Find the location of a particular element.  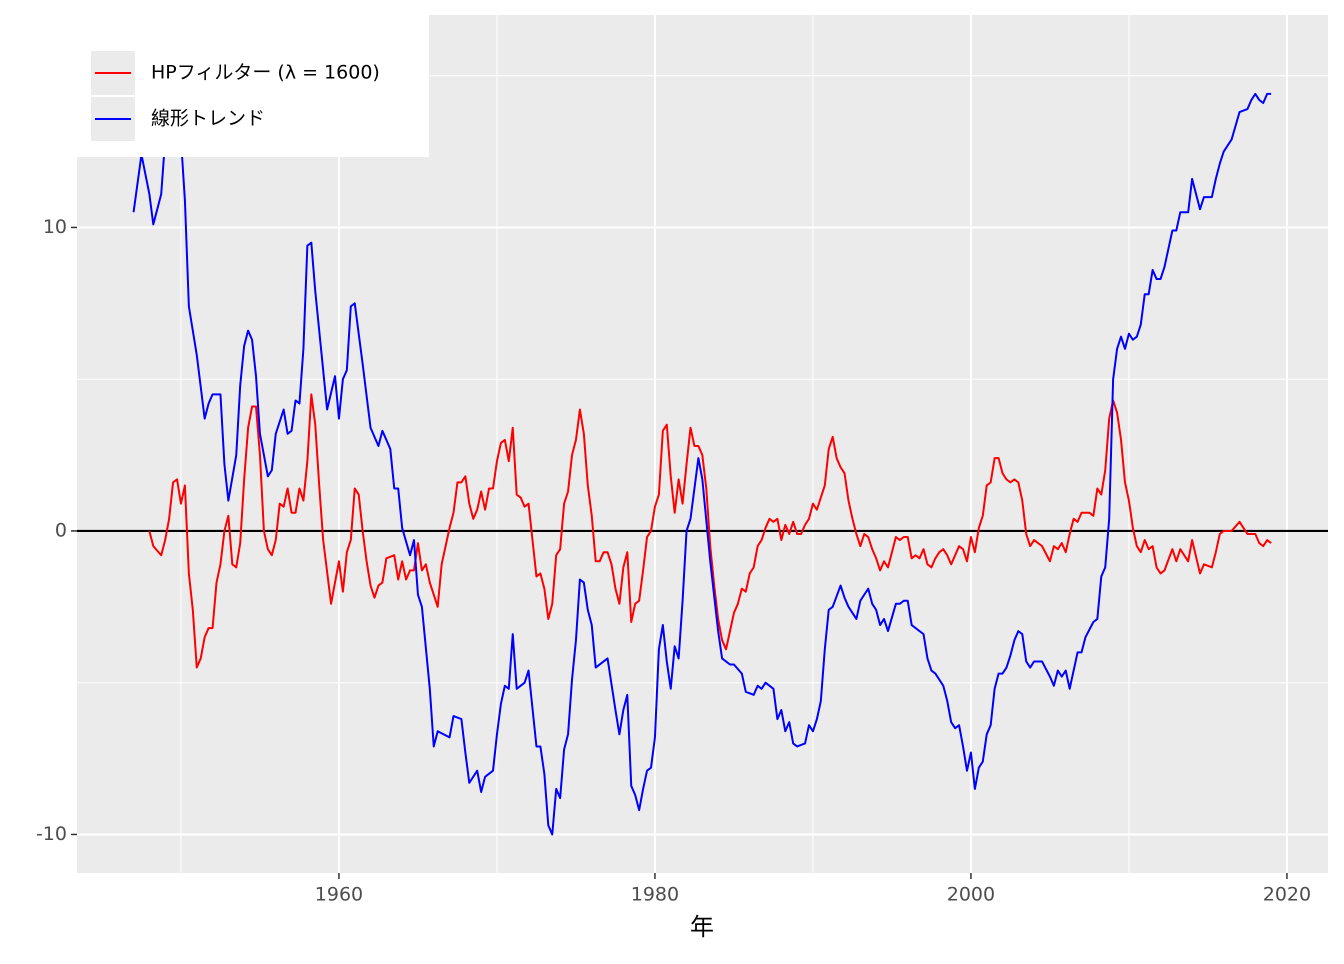

legend-box is located at coordinates (253, 86).